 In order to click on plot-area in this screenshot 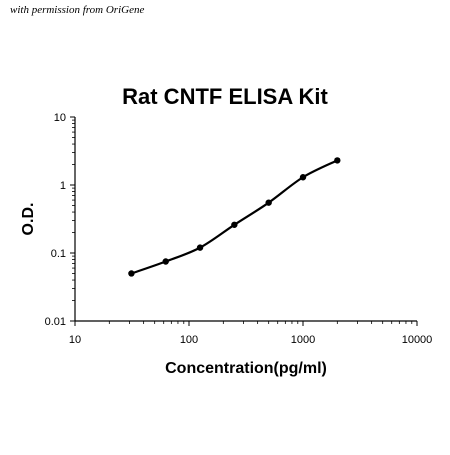, I will do `click(234, 217)`.